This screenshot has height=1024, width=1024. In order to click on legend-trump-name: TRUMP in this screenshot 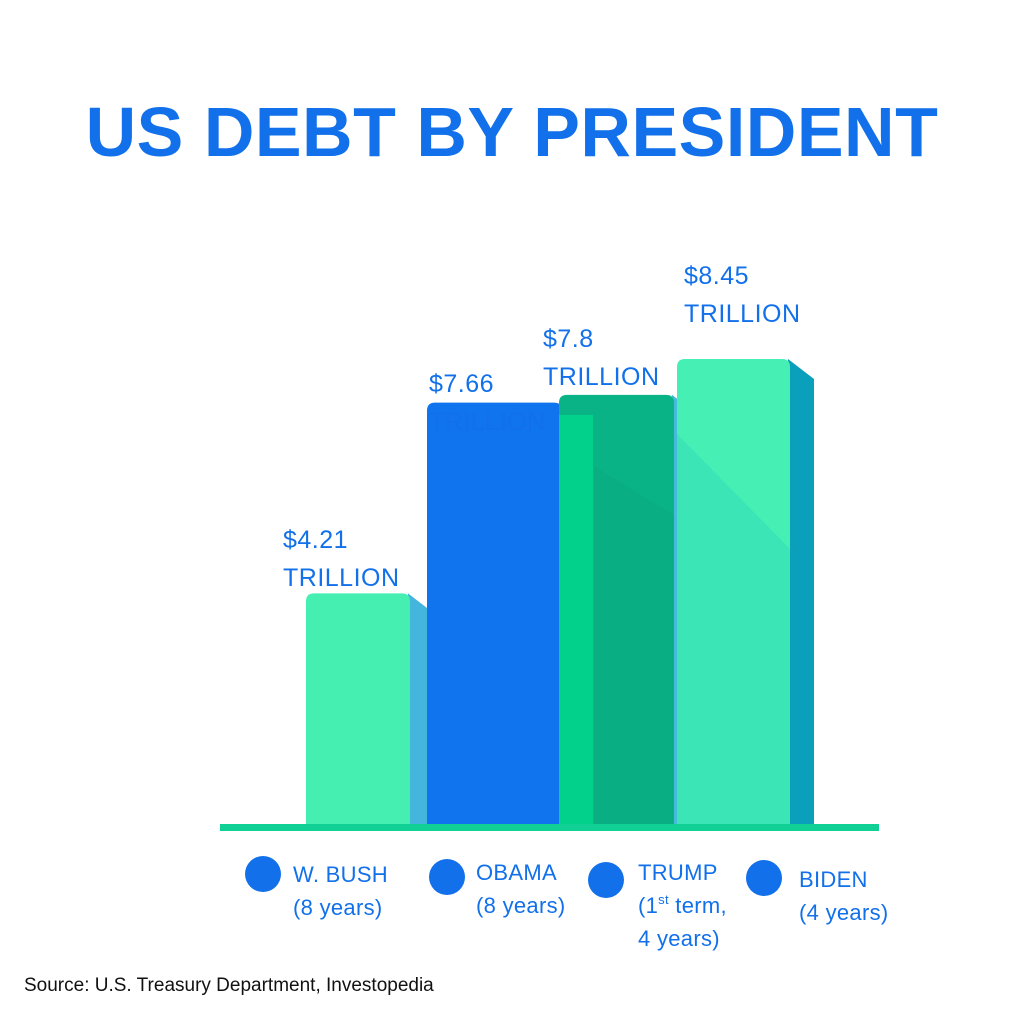, I will do `click(678, 872)`.